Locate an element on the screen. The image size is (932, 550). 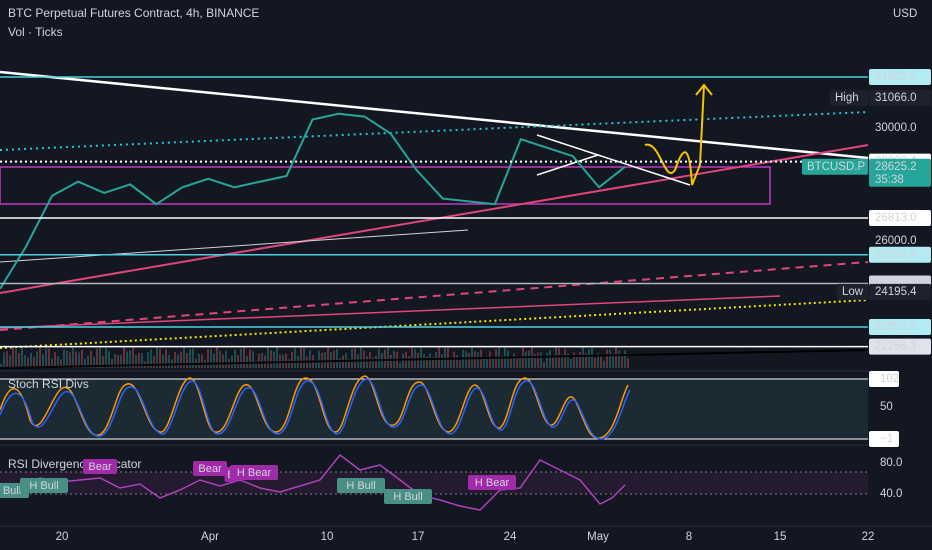
pane-title: RSI Divergence Indicator is located at coordinates (74, 464).